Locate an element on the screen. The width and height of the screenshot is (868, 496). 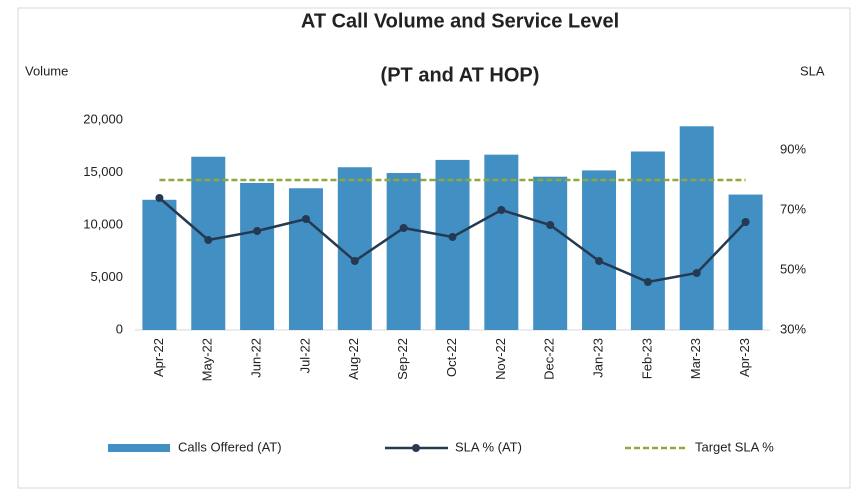
x-tick-label: Dec-22 is located at coordinates (549, 359).